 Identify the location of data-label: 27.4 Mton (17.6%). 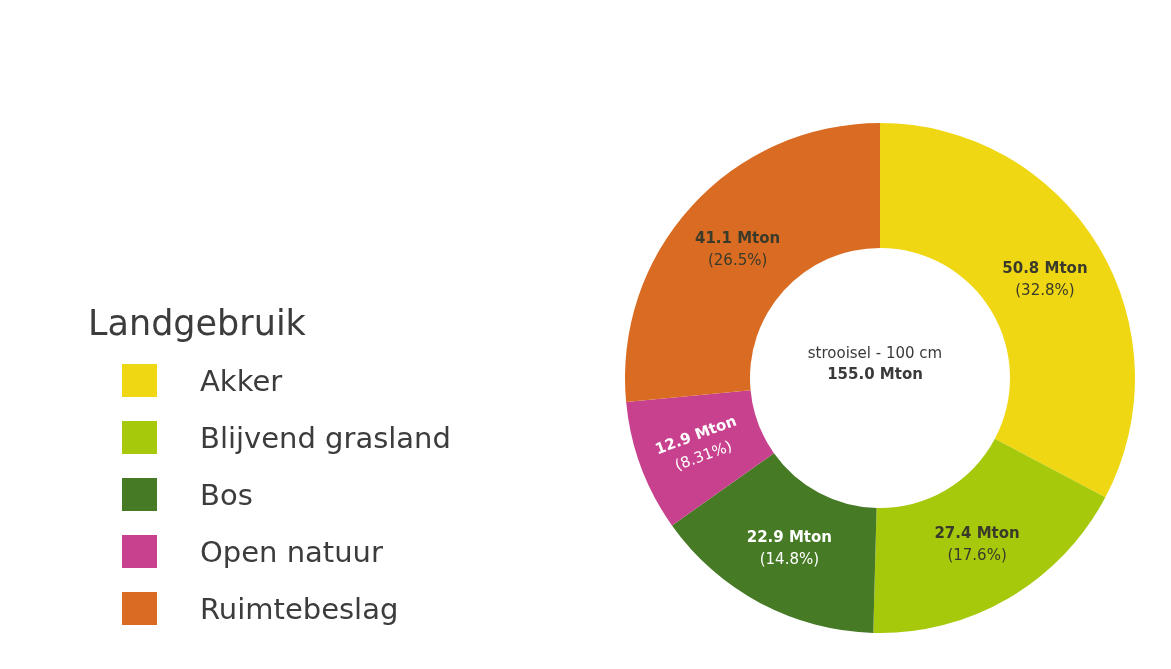
(977, 544).